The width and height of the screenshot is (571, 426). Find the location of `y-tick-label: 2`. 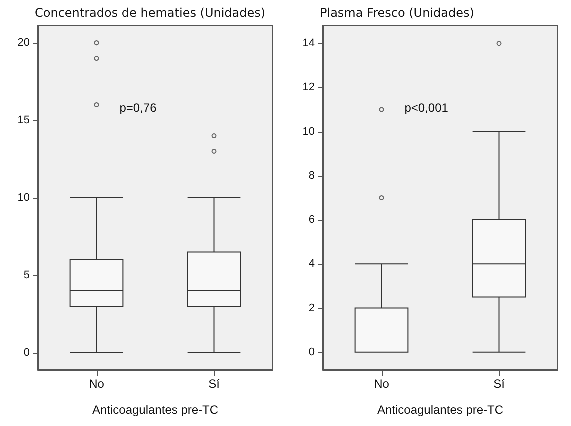

y-tick-label: 2 is located at coordinates (311, 308).